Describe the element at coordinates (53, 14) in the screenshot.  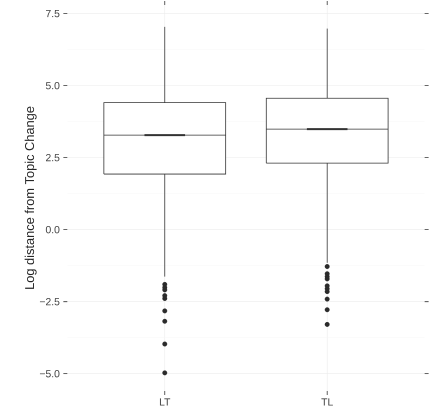
I see `y-tick-label: 7.5` at that location.